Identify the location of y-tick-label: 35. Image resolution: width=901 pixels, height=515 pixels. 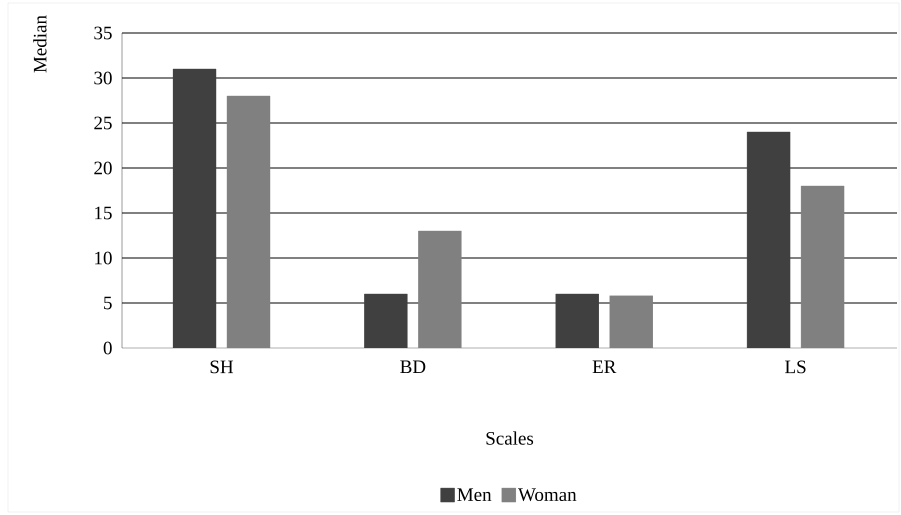
(103, 33).